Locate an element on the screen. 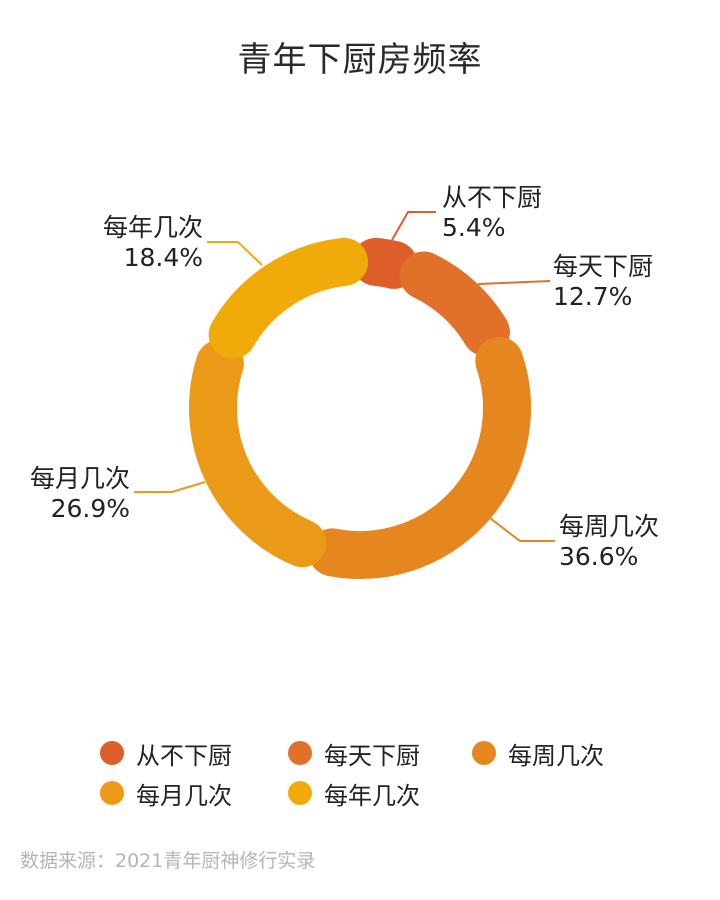 This screenshot has width=720, height=900. legend-label-daily: 每天下厨 is located at coordinates (372, 755).